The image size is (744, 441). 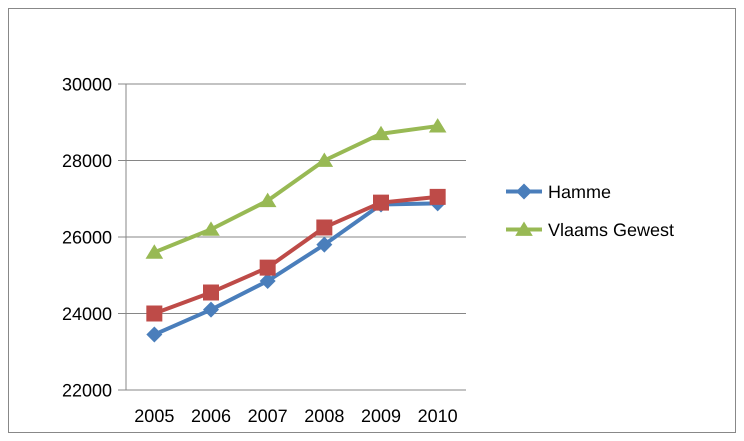 I want to click on y-tick-label: 28000, so click(x=87, y=160).